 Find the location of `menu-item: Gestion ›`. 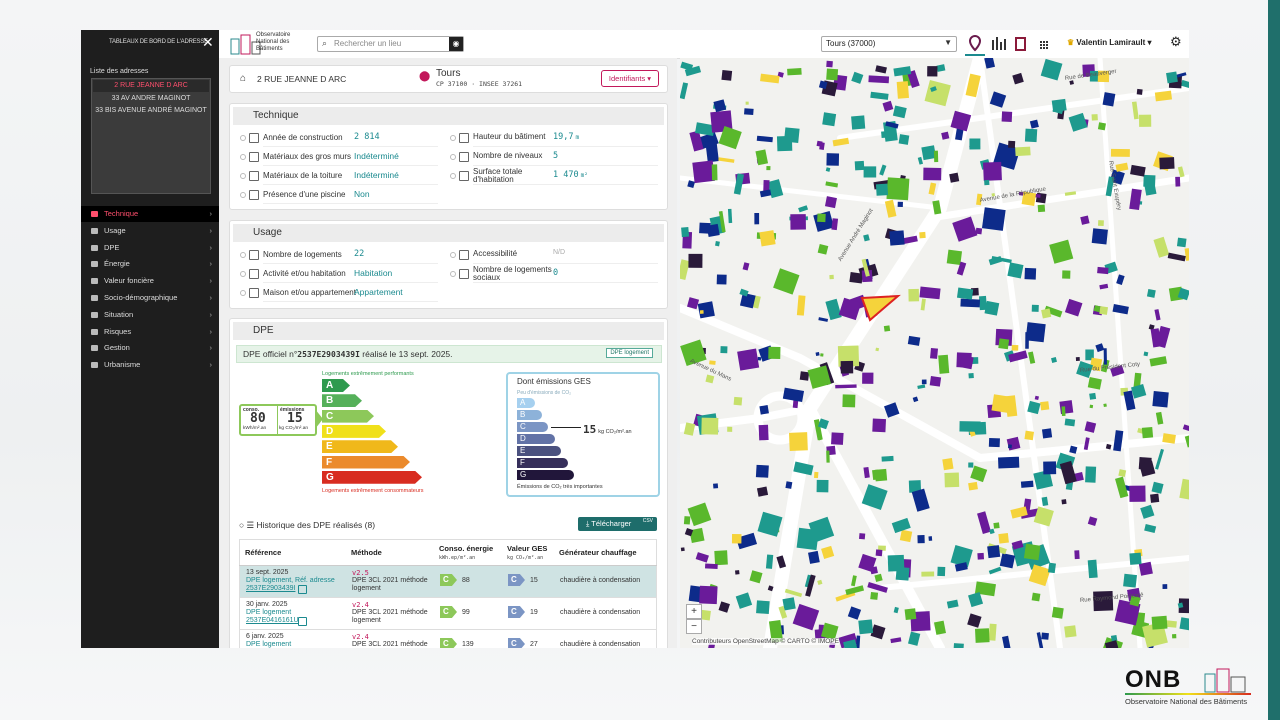

menu-item: Gestion › is located at coordinates (150, 348).